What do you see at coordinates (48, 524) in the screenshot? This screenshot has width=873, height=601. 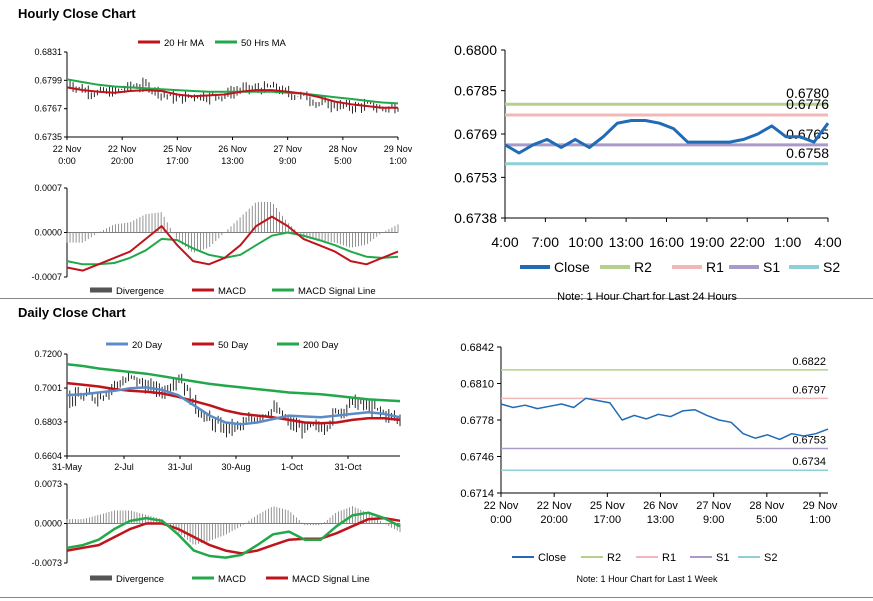 I see `daily-macd-y-tick-label: 0.0000` at bounding box center [48, 524].